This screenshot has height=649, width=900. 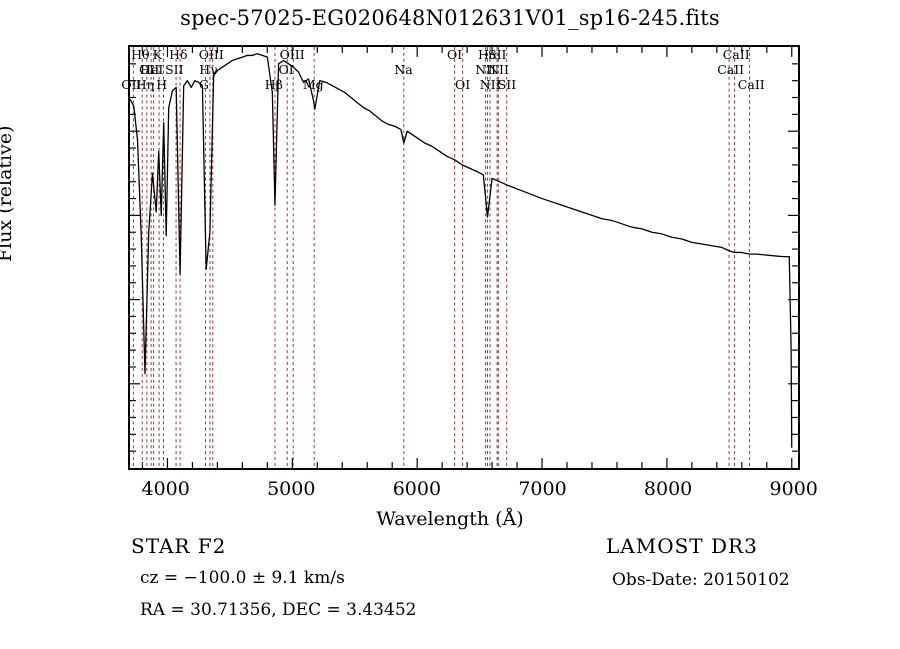 I want to click on line-id-label-1: Hθ, so click(x=140, y=54).